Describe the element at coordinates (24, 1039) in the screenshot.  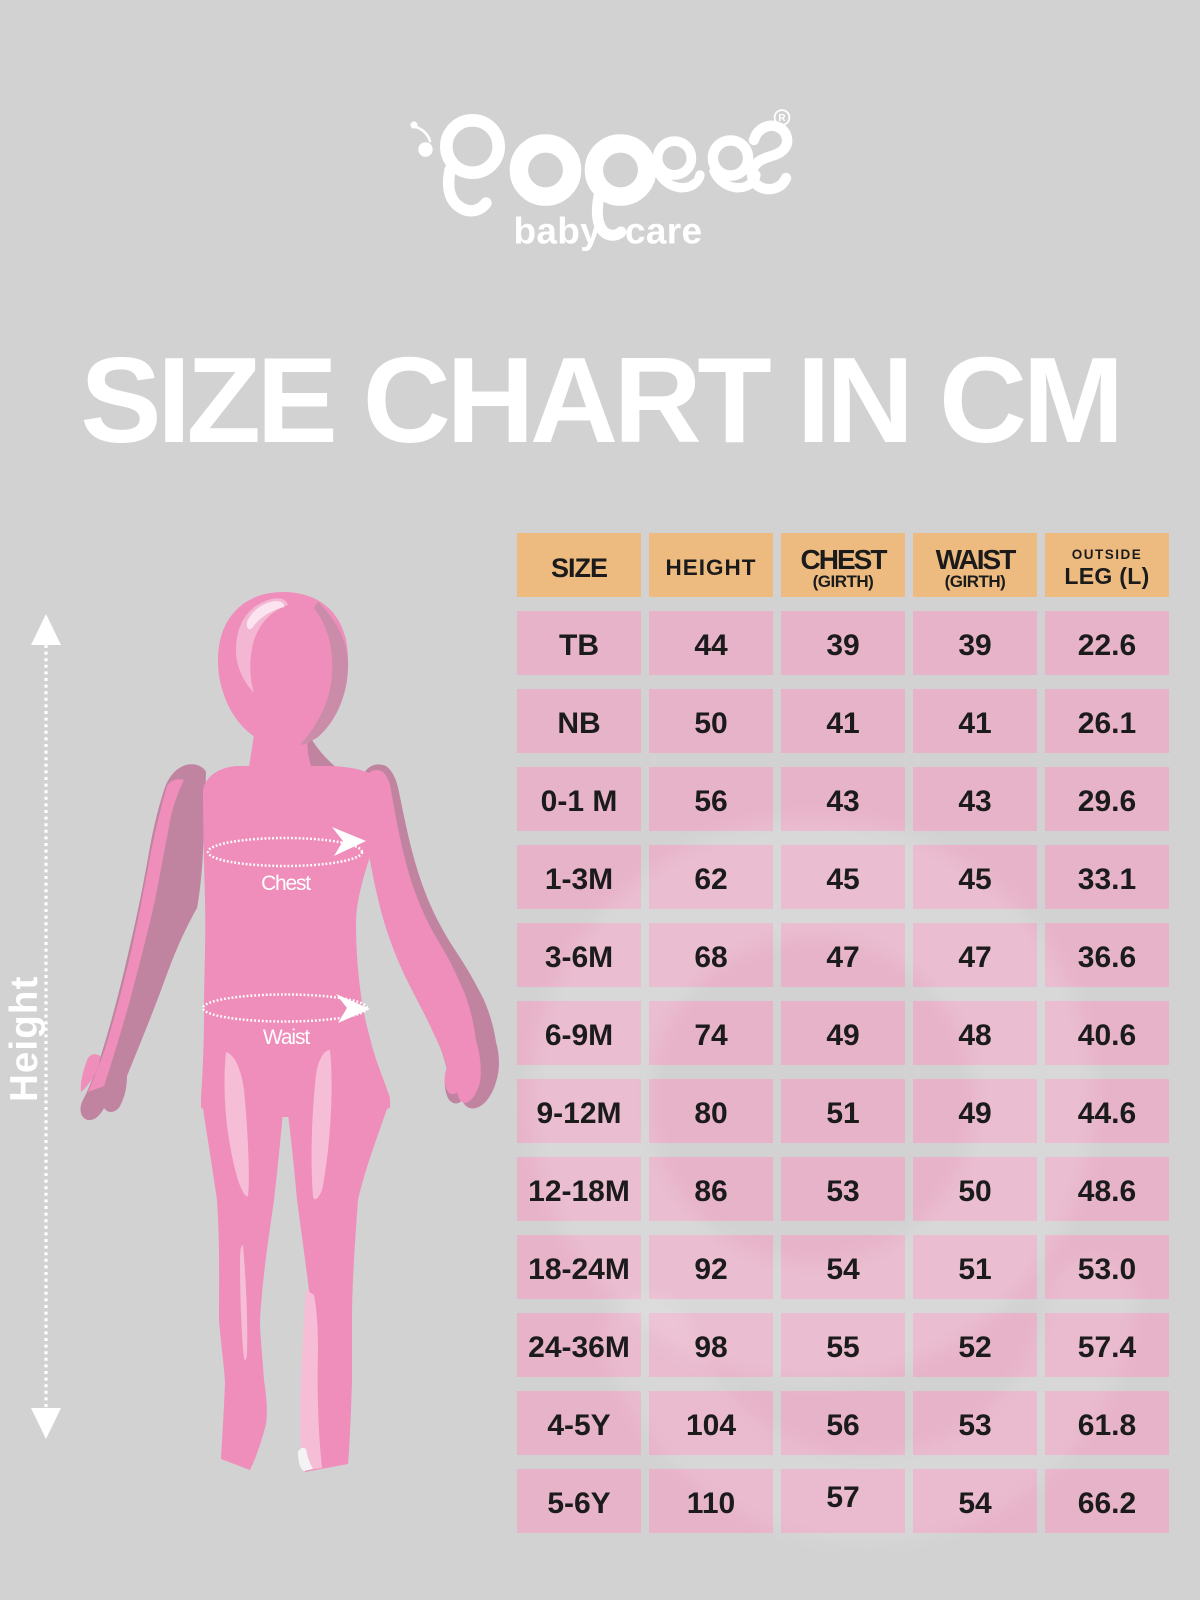
I see `svg-text: Height` at that location.